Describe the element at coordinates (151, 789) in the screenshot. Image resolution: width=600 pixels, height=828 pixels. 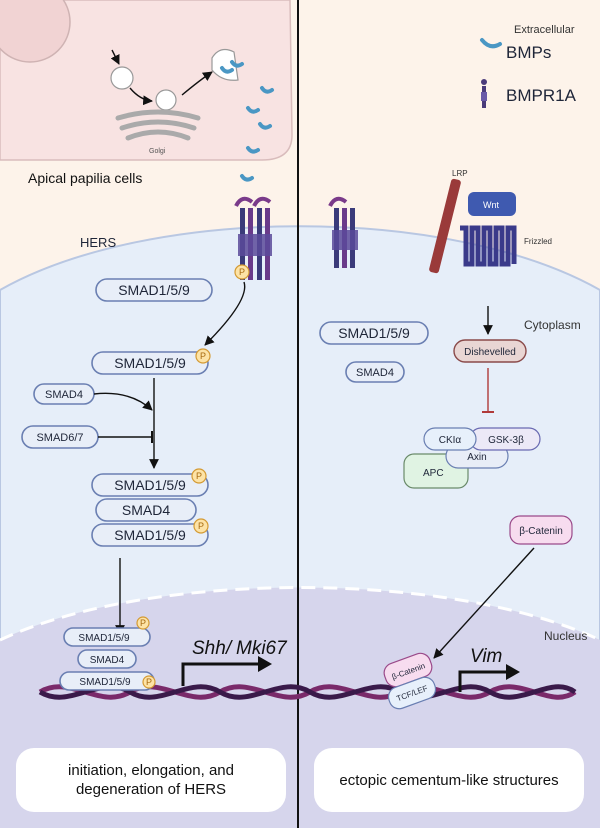
I see `left-outcome-line2: degeneration of HERS` at that location.